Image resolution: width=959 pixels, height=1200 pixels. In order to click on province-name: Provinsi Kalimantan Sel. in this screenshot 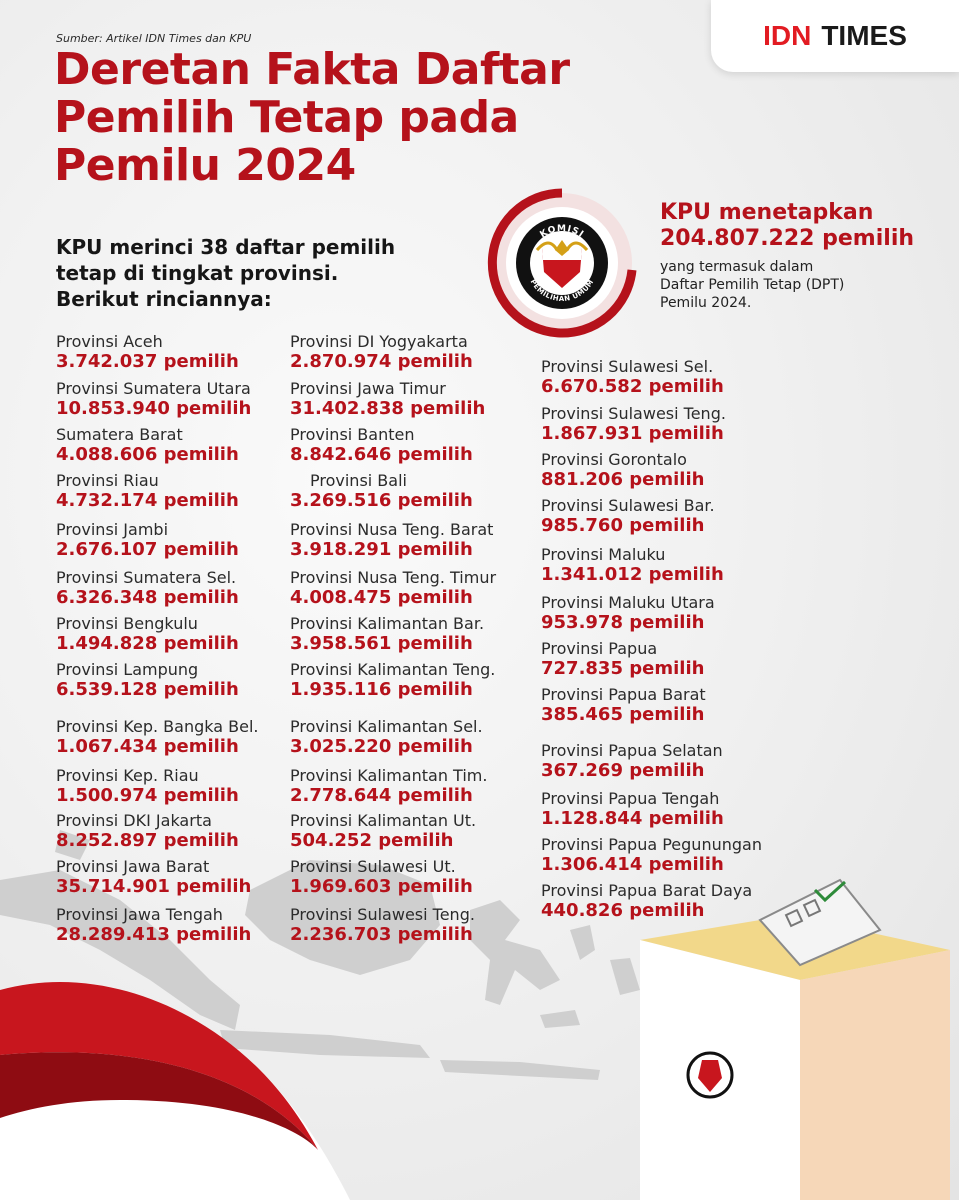, I will do `click(386, 726)`.